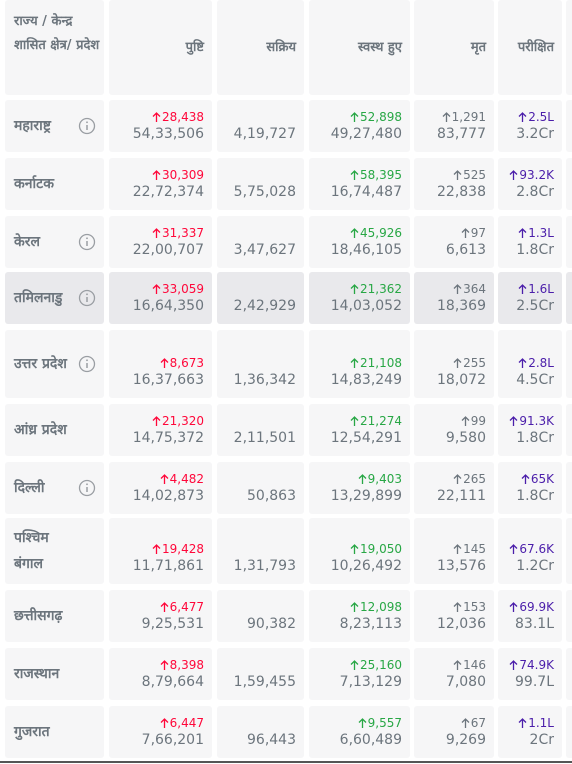 This screenshot has width=572, height=764. What do you see at coordinates (381, 175) in the screenshot?
I see `delta-value: 58,395` at bounding box center [381, 175].